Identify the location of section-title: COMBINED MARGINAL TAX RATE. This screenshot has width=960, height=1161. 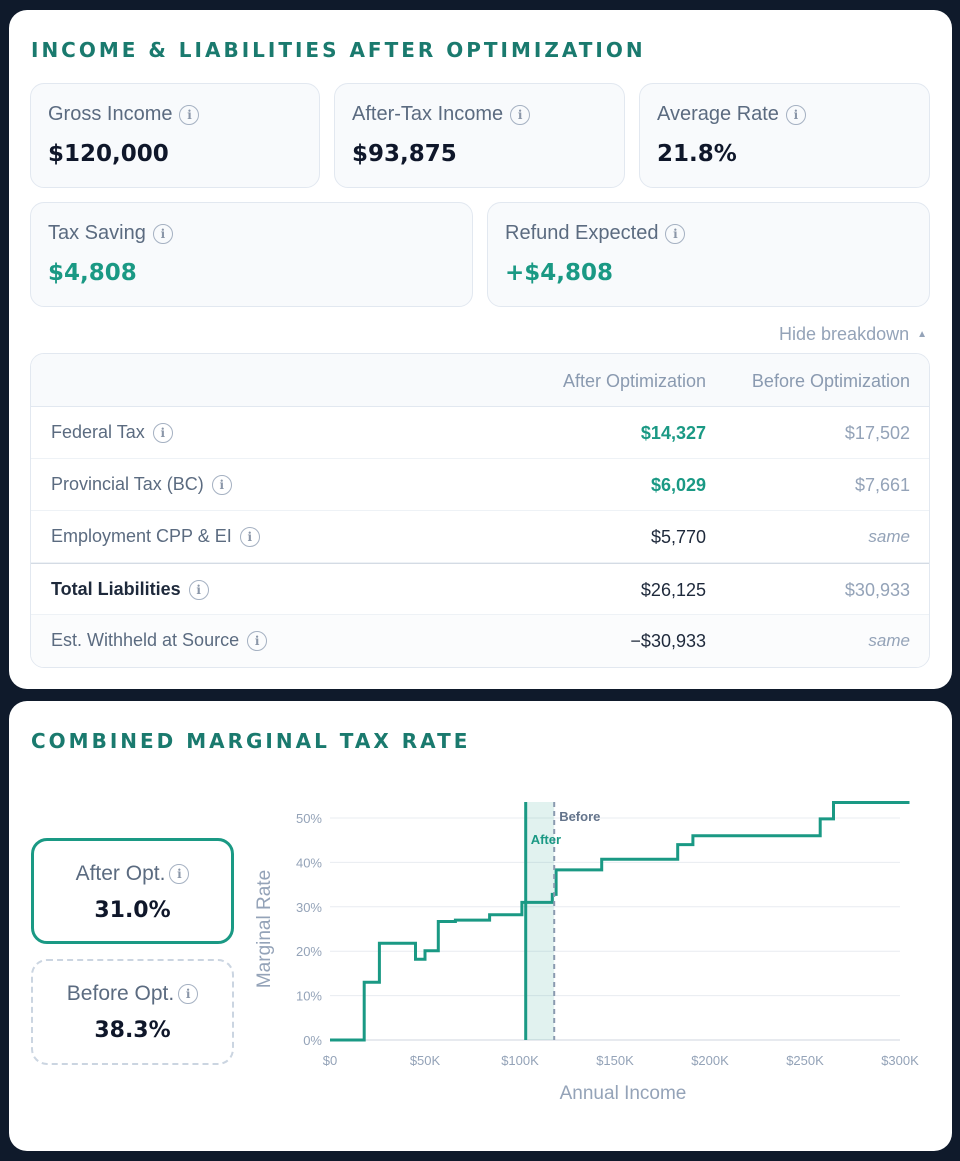
(251, 741).